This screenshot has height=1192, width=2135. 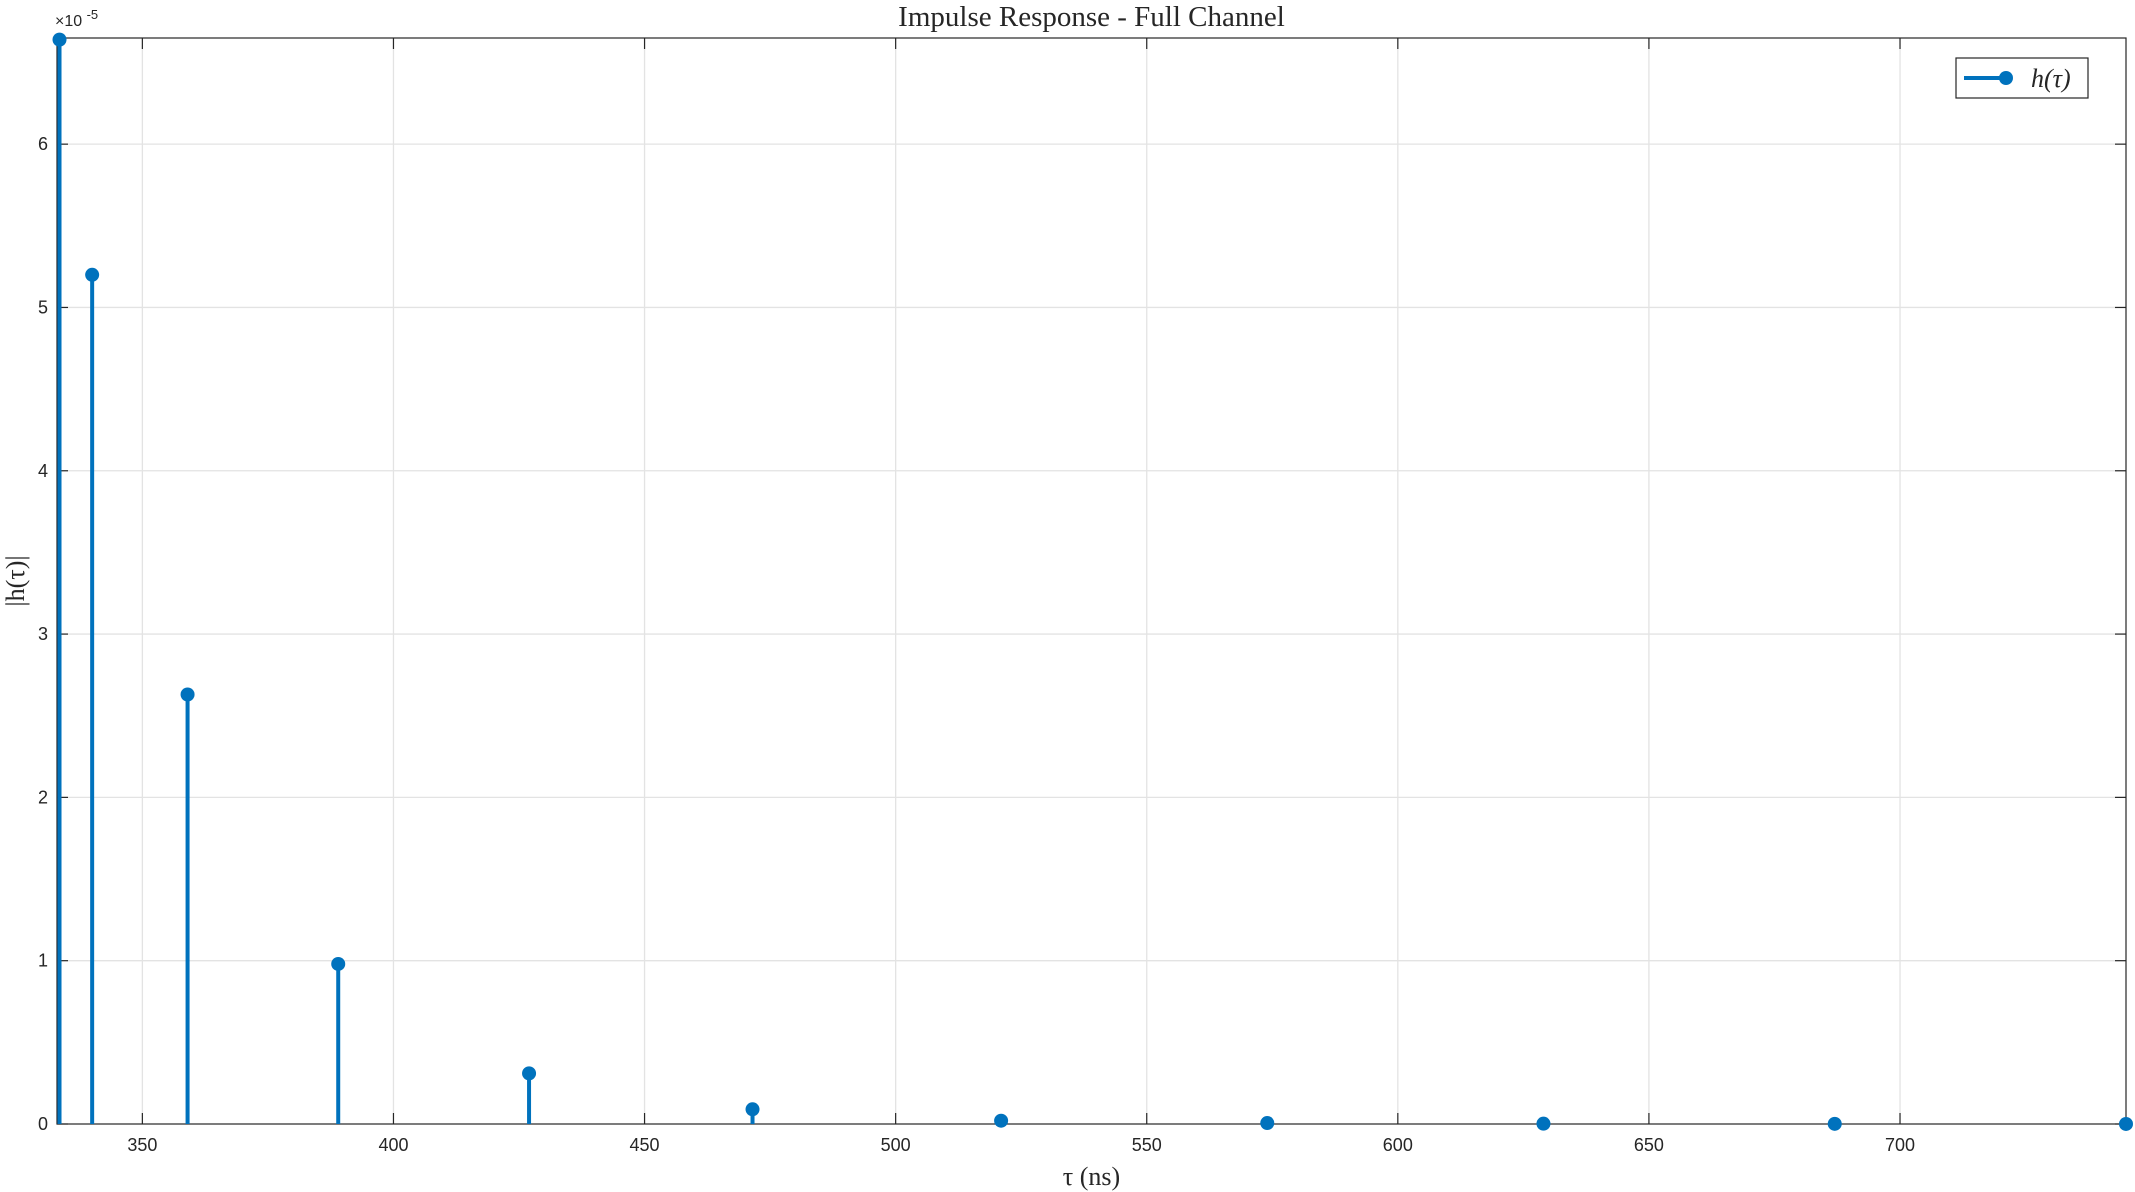 I want to click on y-tick-label: 3, so click(x=43, y=634).